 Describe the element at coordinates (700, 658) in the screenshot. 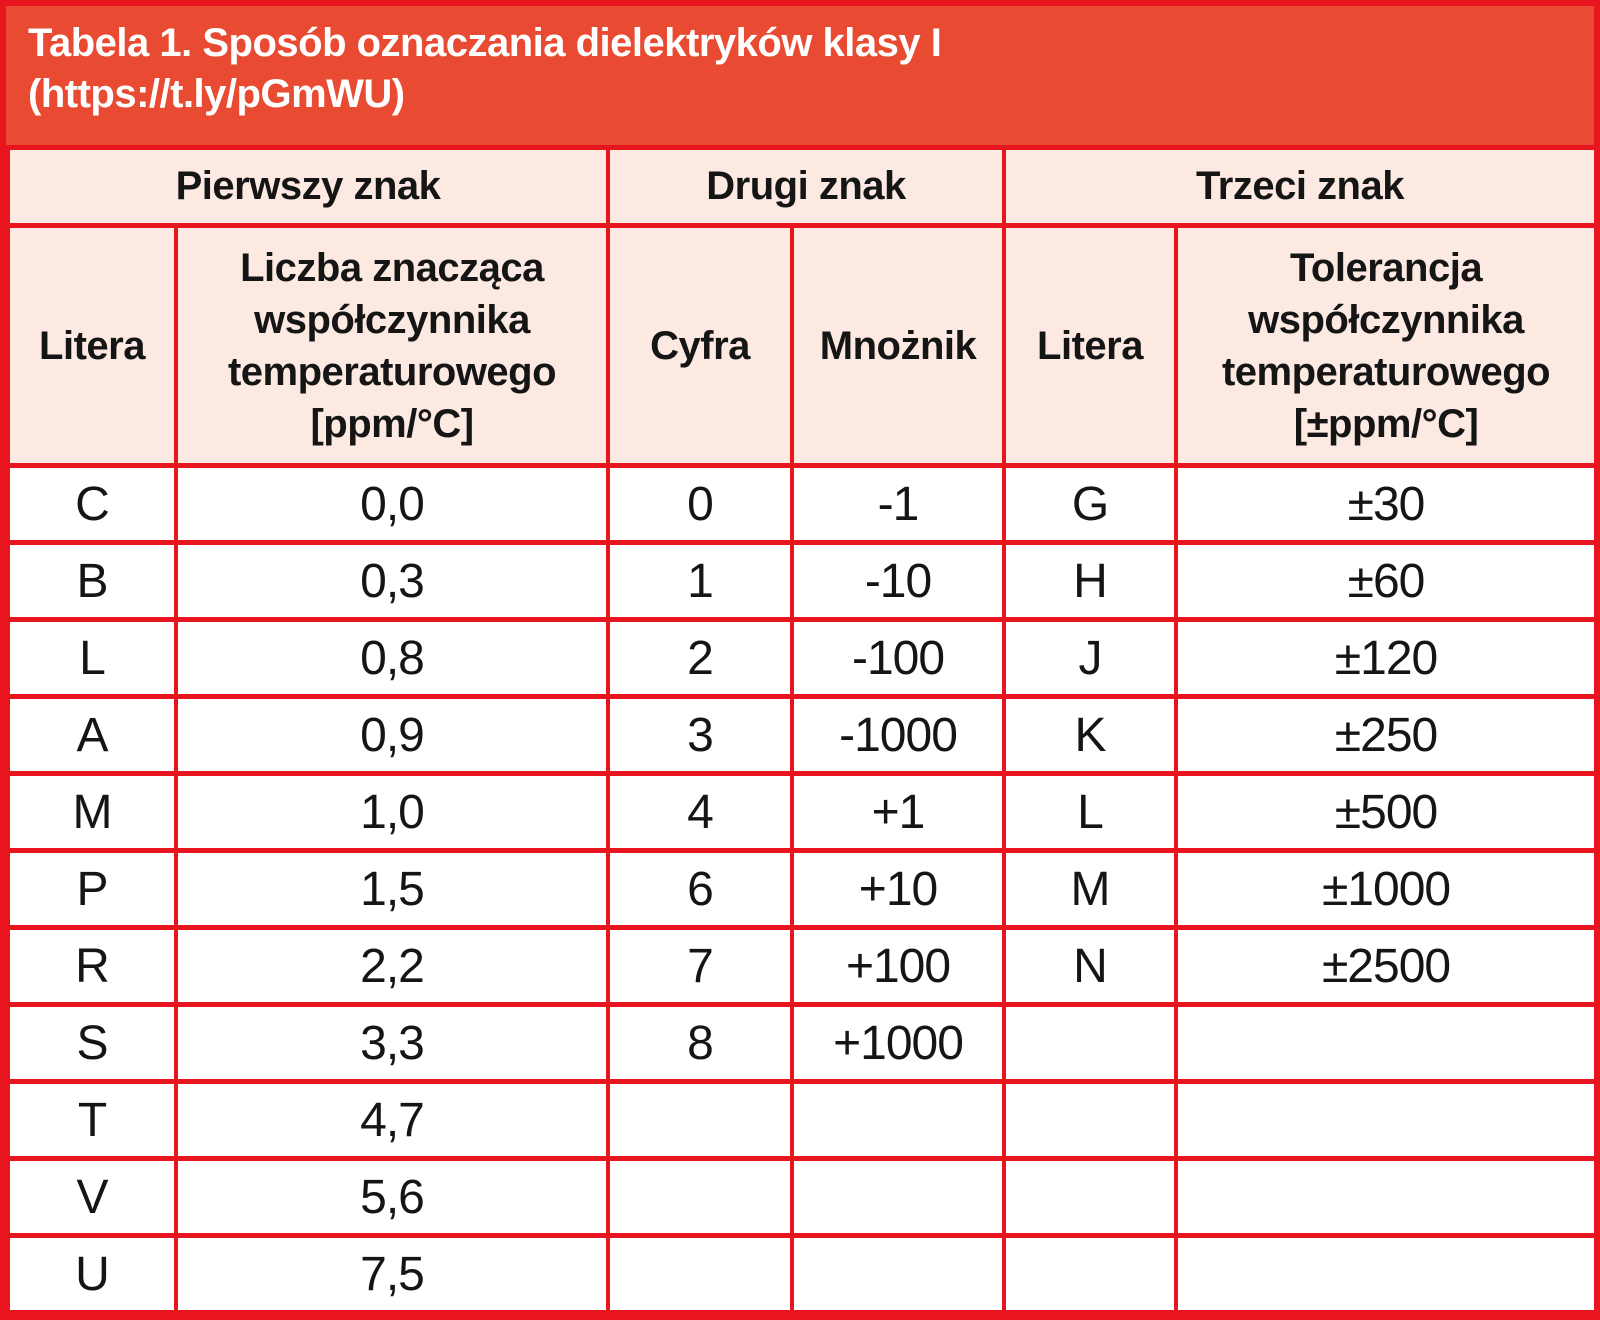

I see `cell: 2` at that location.